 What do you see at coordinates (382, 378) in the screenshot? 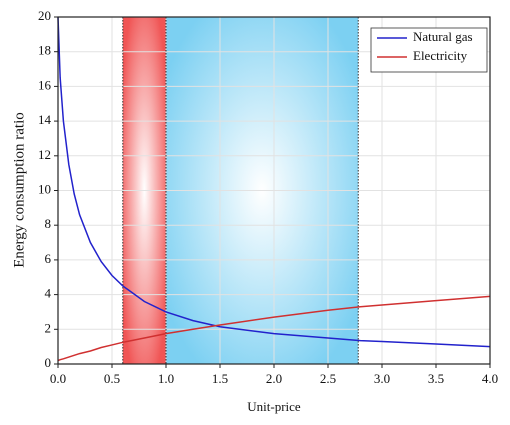
I see `x-tick-label: 3.0` at bounding box center [382, 378].